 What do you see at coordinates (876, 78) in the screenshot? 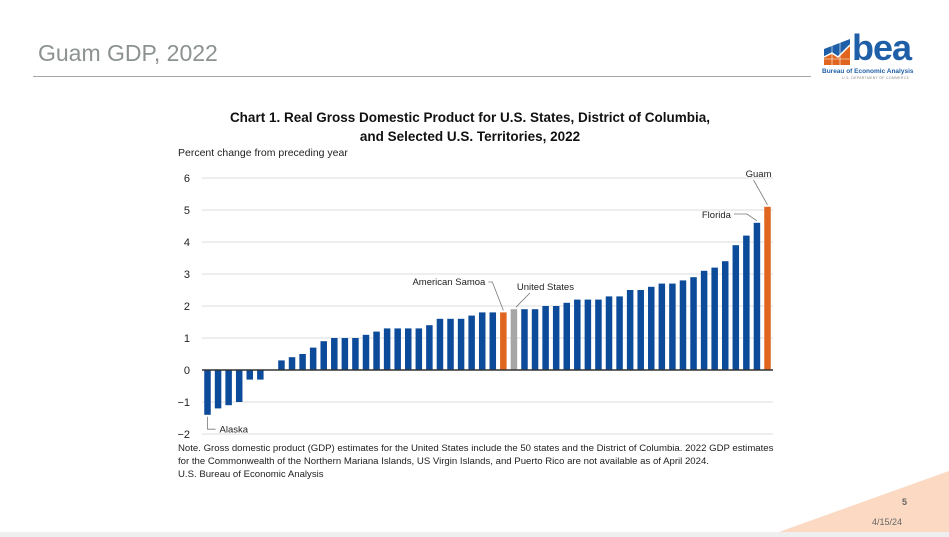
I see `bea-department: U.S. DEPARTMENT OF COMMERCE` at bounding box center [876, 78].